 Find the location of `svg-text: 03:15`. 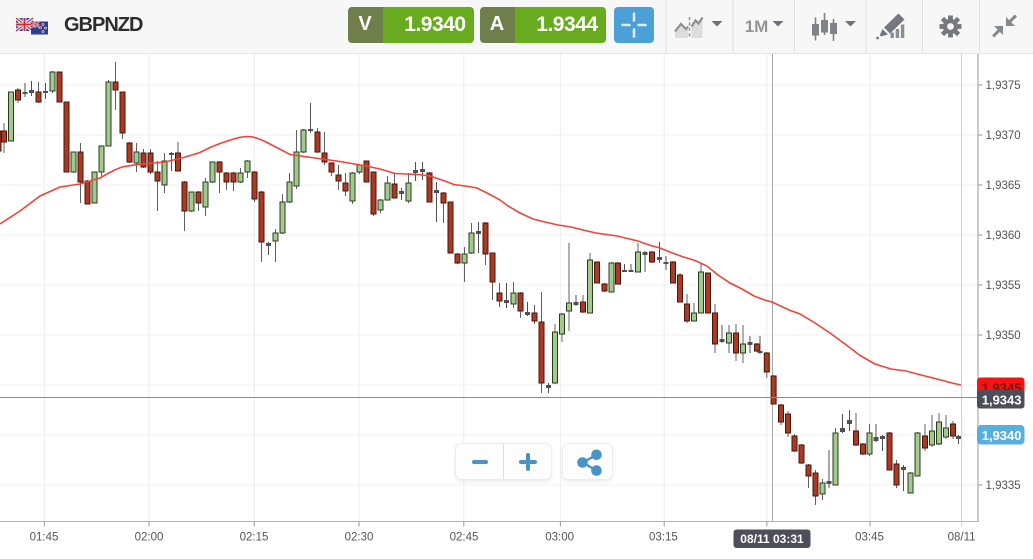

svg-text: 03:15 is located at coordinates (663, 538).